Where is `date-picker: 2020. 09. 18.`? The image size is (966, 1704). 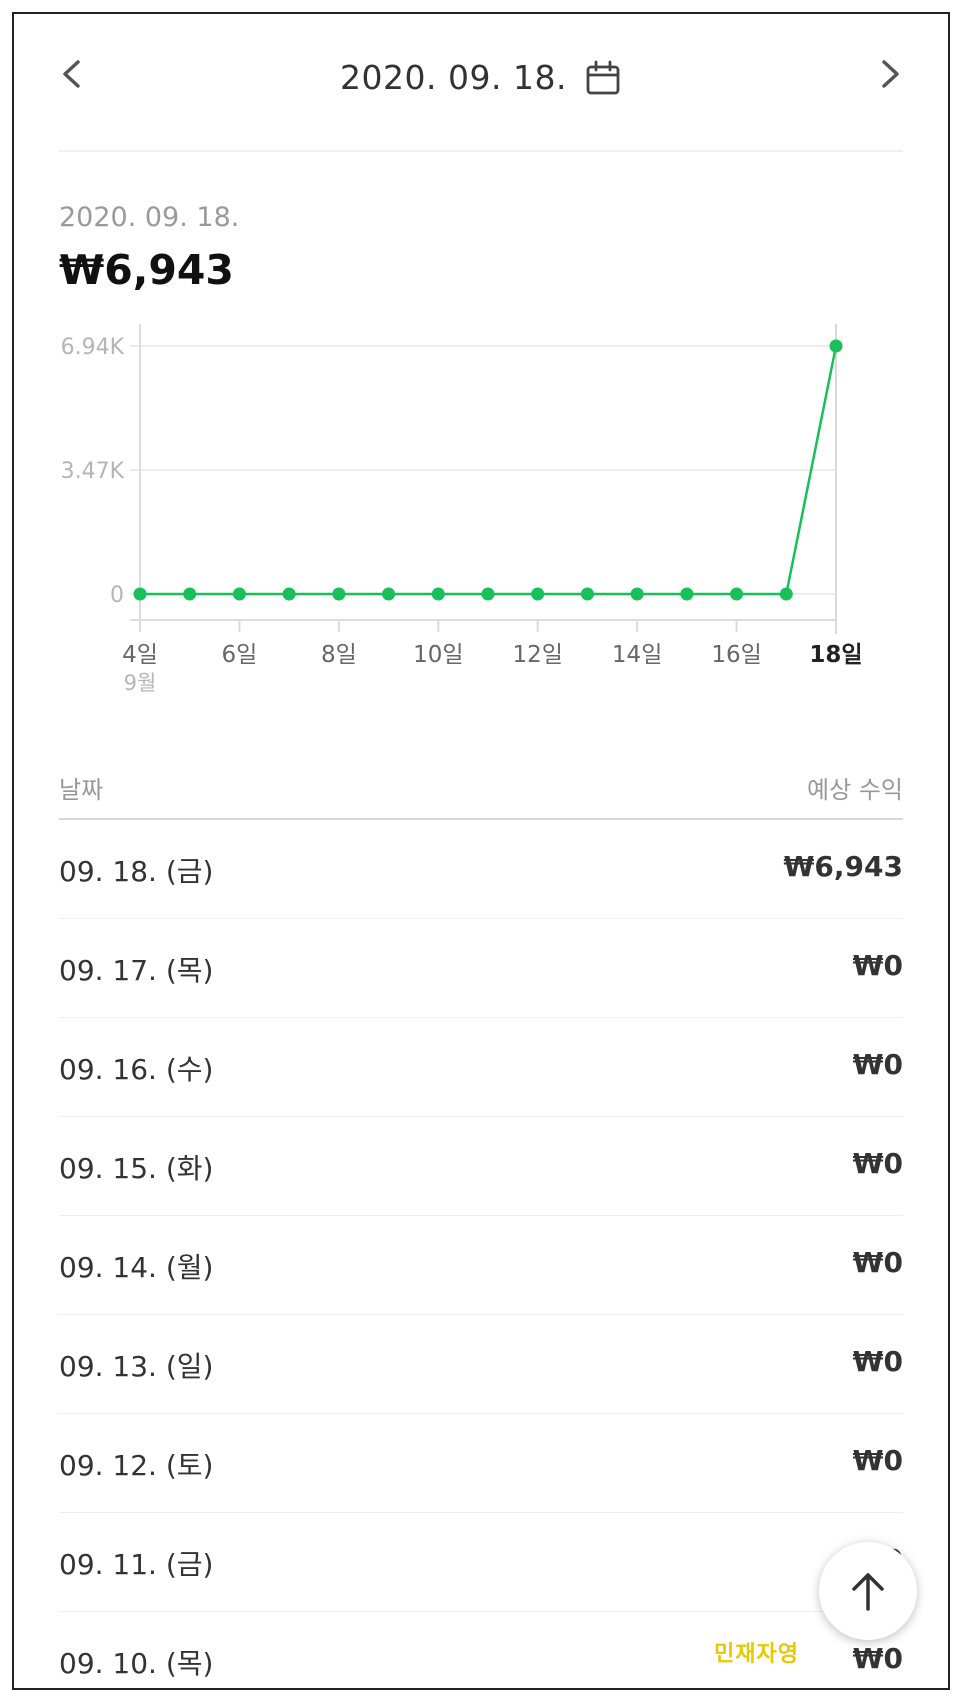 date-picker: 2020. 09. 18. is located at coordinates (481, 76).